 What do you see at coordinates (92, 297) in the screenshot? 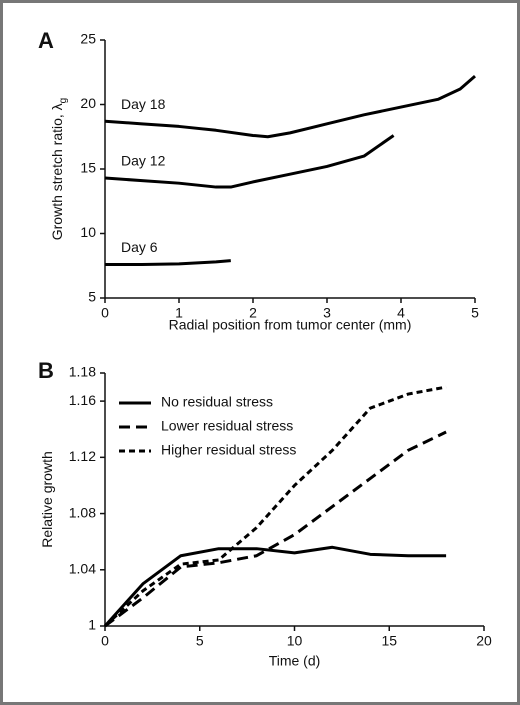
I see `y-tick-label: 5` at bounding box center [92, 297].